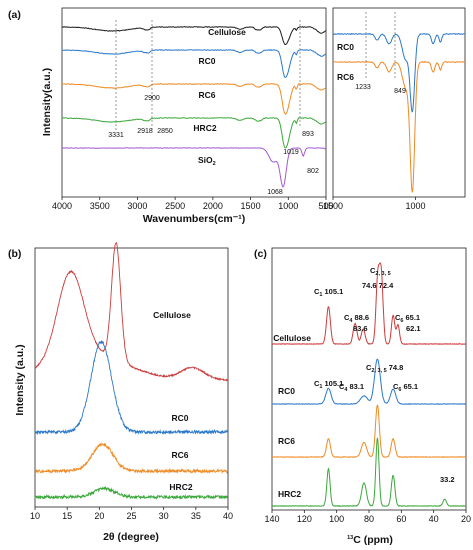  Describe the element at coordinates (227, 32) in the screenshot. I see `series-label-cellulose: Cellulose` at that location.